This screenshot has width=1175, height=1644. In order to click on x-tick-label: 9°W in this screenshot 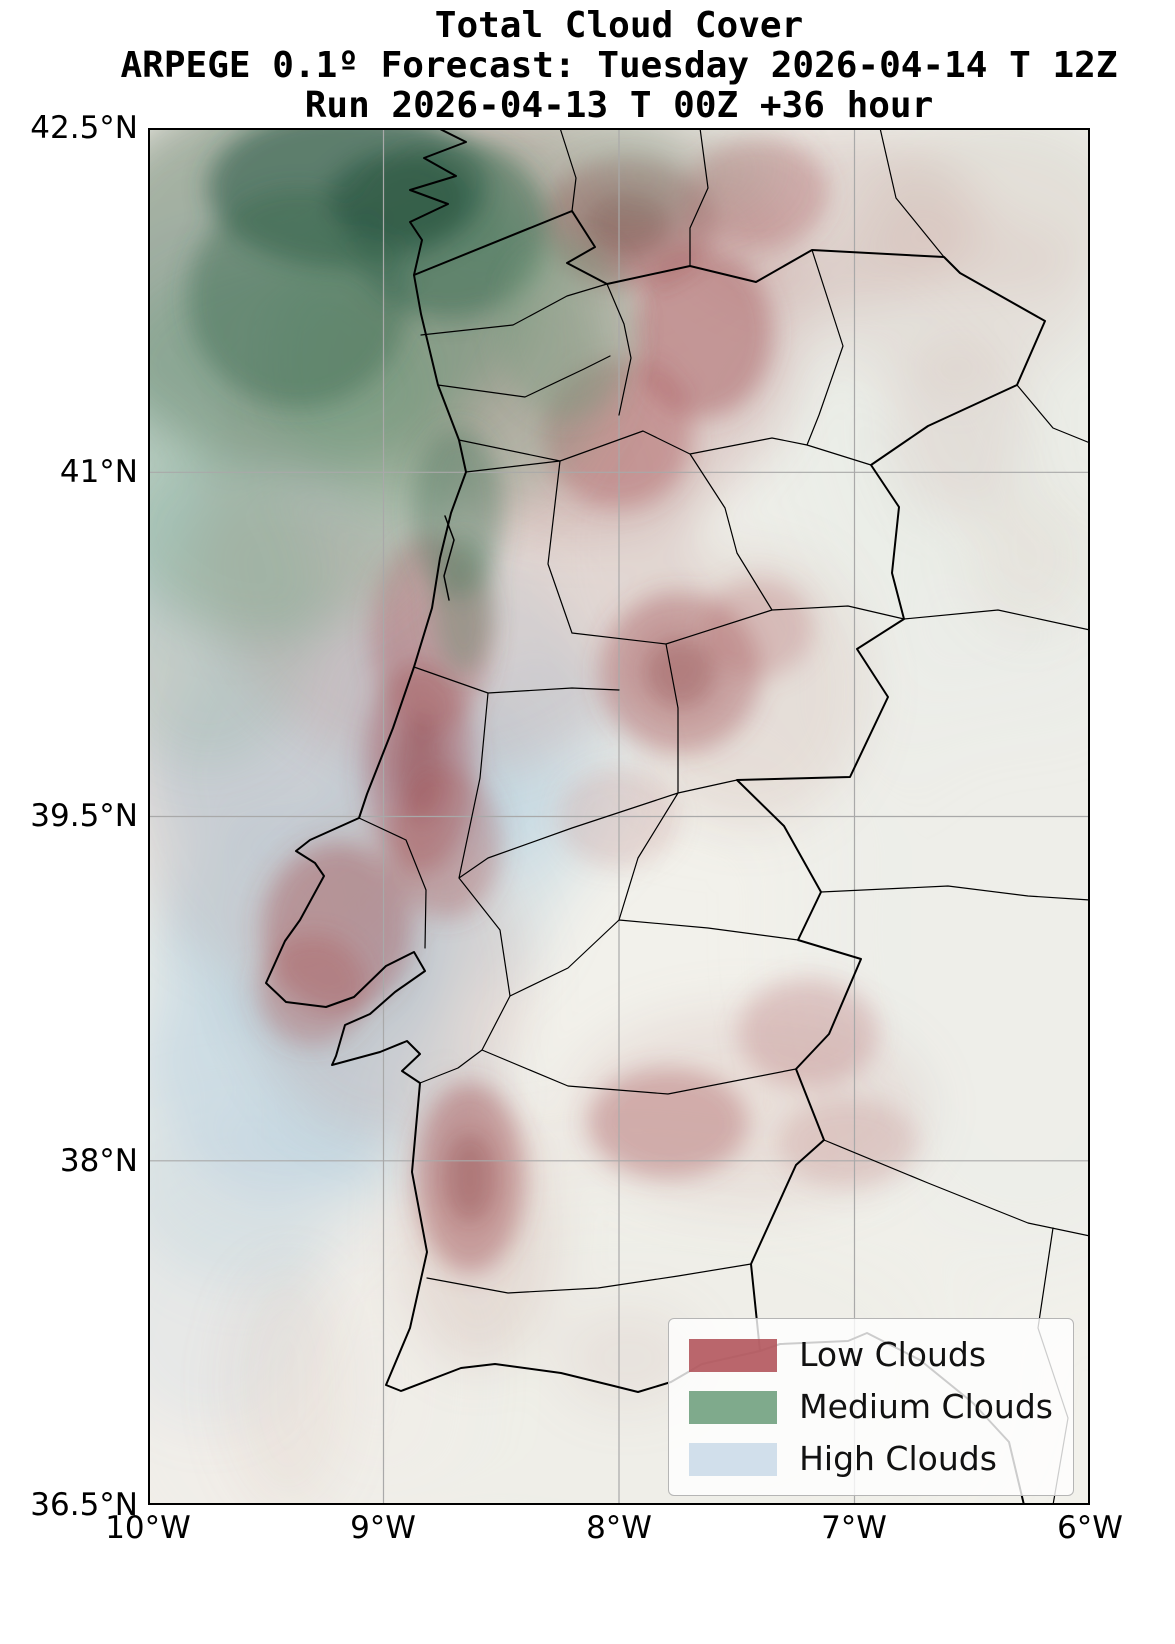, I will do `click(383, 1528)`.